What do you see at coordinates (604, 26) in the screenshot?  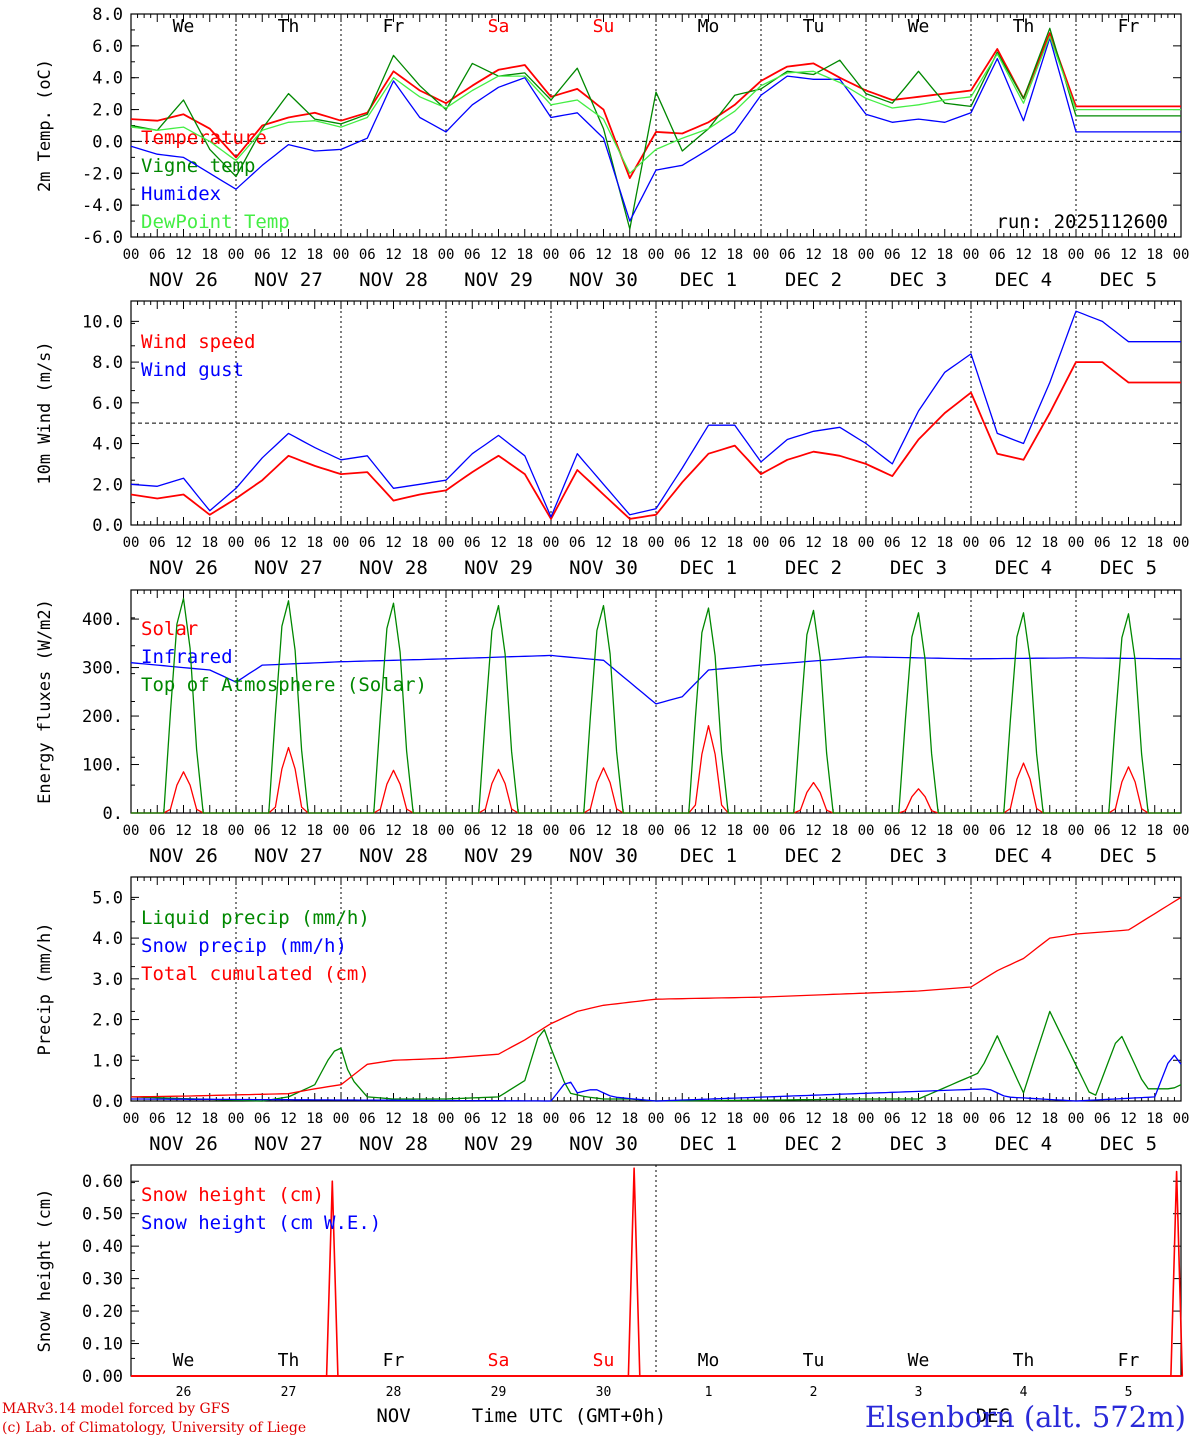 I see `weekday-label: Su` at bounding box center [604, 26].